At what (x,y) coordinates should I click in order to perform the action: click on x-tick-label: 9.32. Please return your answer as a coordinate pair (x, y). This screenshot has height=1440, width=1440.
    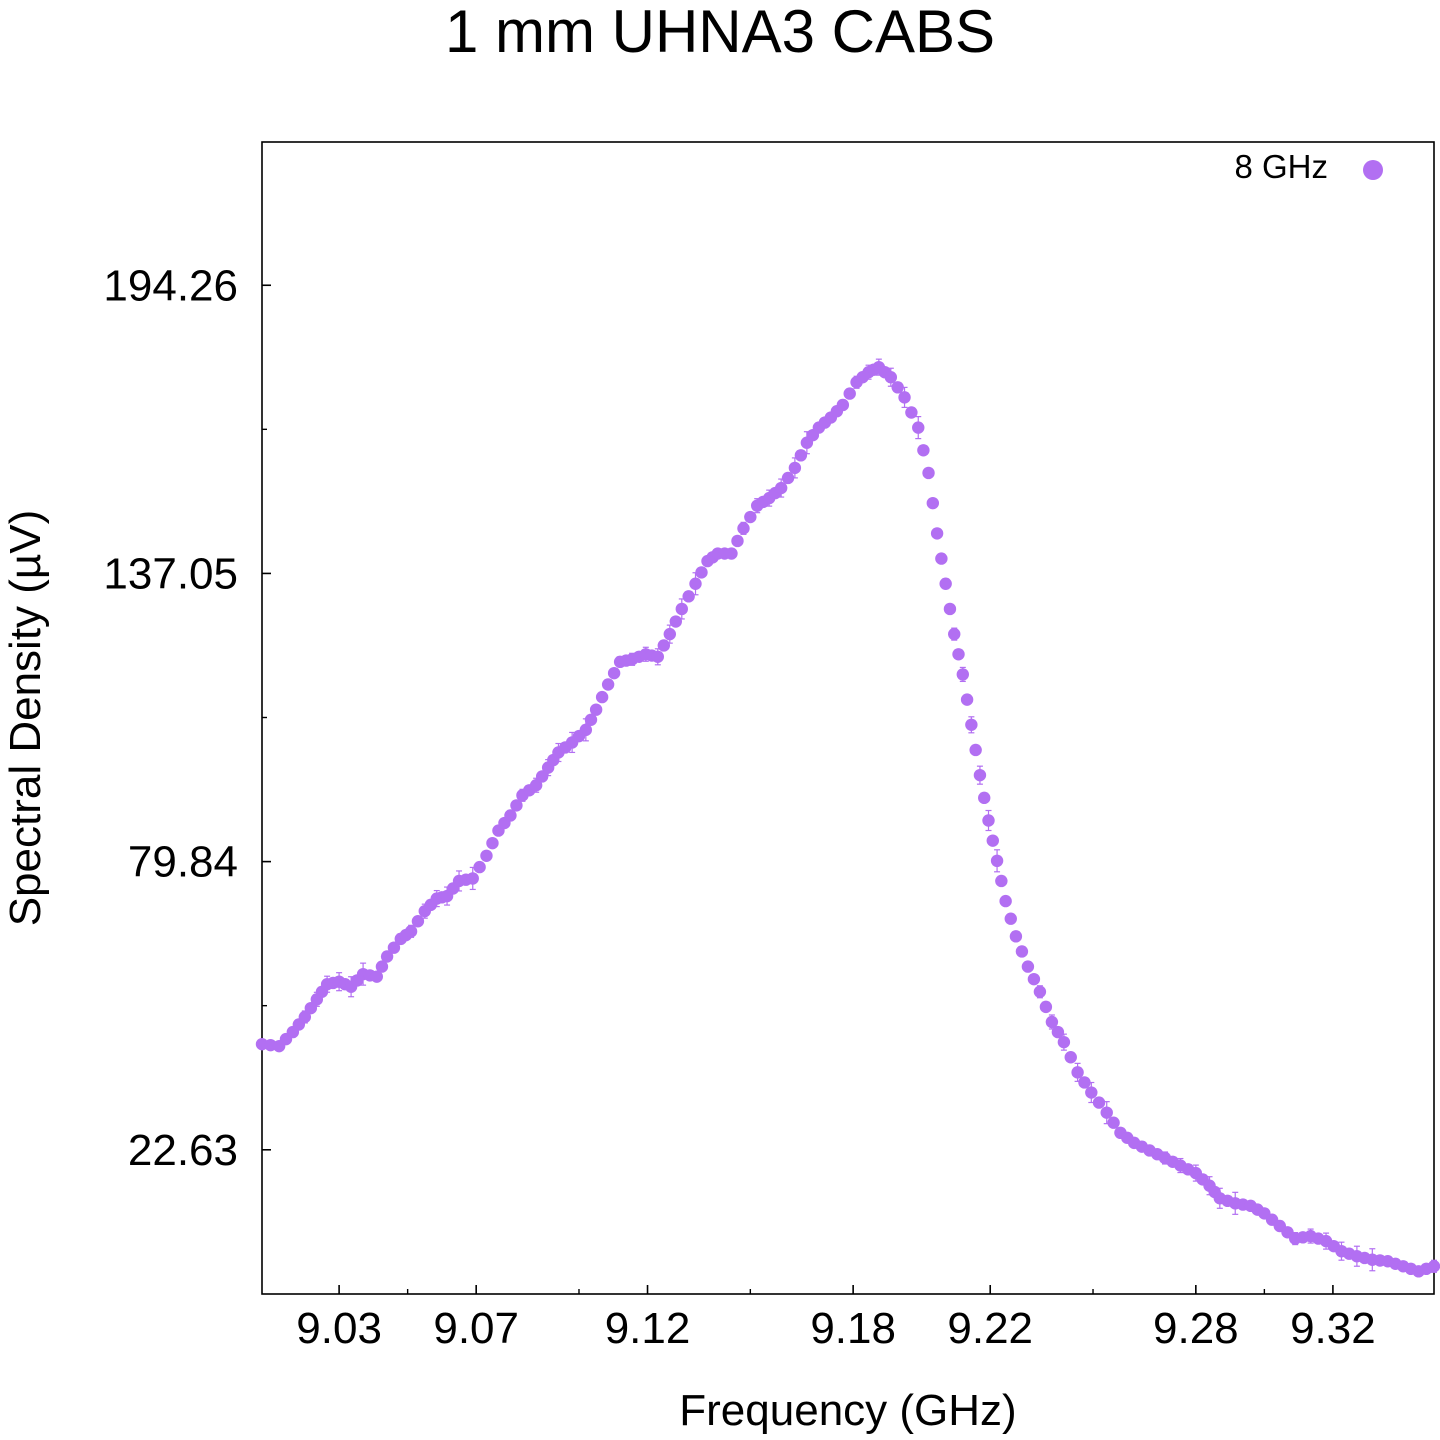
    Looking at the image, I should click on (1333, 1328).